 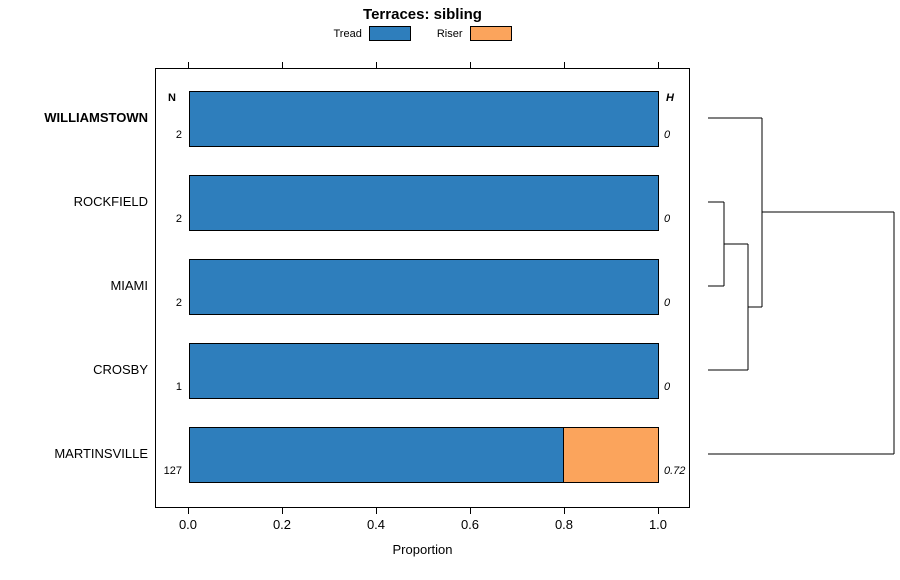 What do you see at coordinates (120, 369) in the screenshot?
I see `category-label: CROSBY` at bounding box center [120, 369].